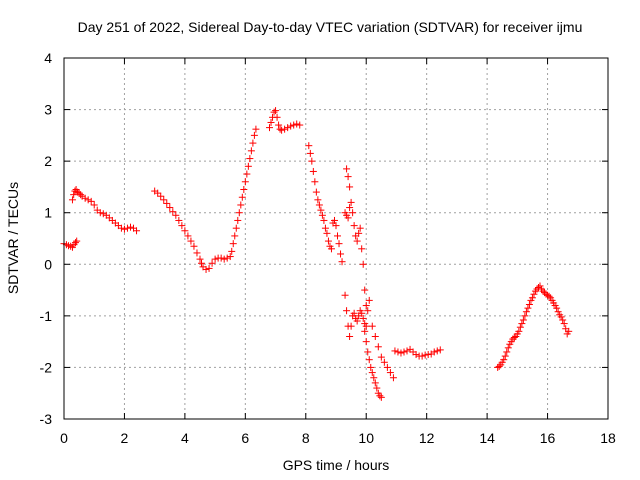 This screenshot has height=480, width=640. What do you see at coordinates (366, 438) in the screenshot?
I see `x-tick-label: 10` at bounding box center [366, 438].